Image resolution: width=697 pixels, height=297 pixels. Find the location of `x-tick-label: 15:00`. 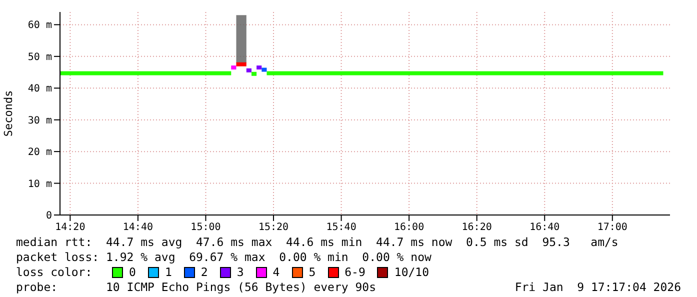

x-tick-label: 15:00 is located at coordinates (205, 228).